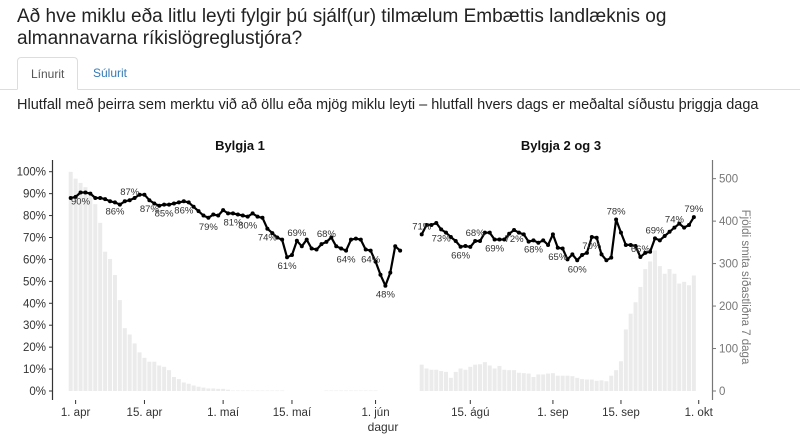 Image resolution: width=800 pixels, height=444 pixels. I want to click on data-label: 80%, so click(248, 226).